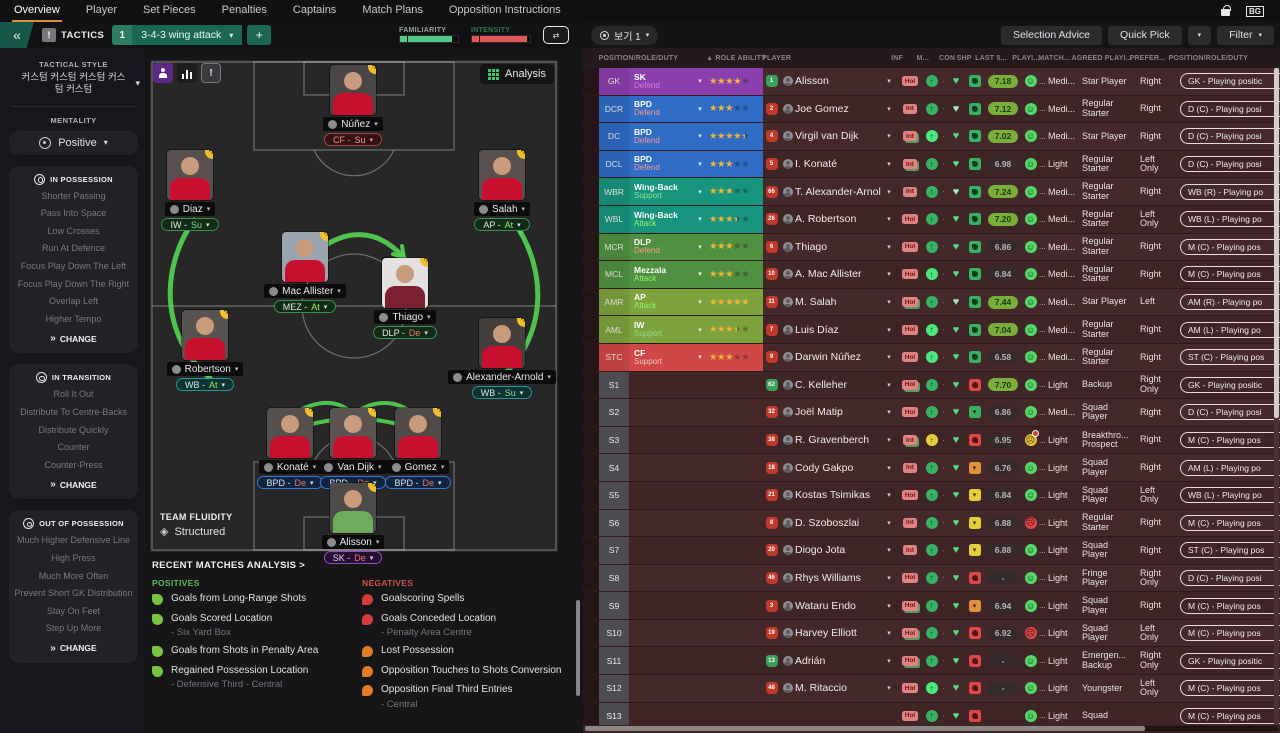 The width and height of the screenshot is (1280, 733). What do you see at coordinates (817, 329) in the screenshot?
I see `player-name-cell: Luis Díaz` at bounding box center [817, 329].